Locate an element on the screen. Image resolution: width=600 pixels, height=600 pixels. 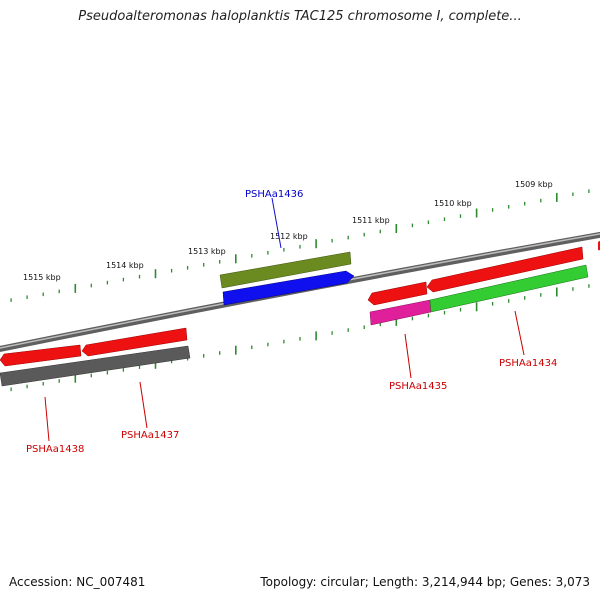
gene-arrow-pshaa1438-top is located at coordinates (41, 355).